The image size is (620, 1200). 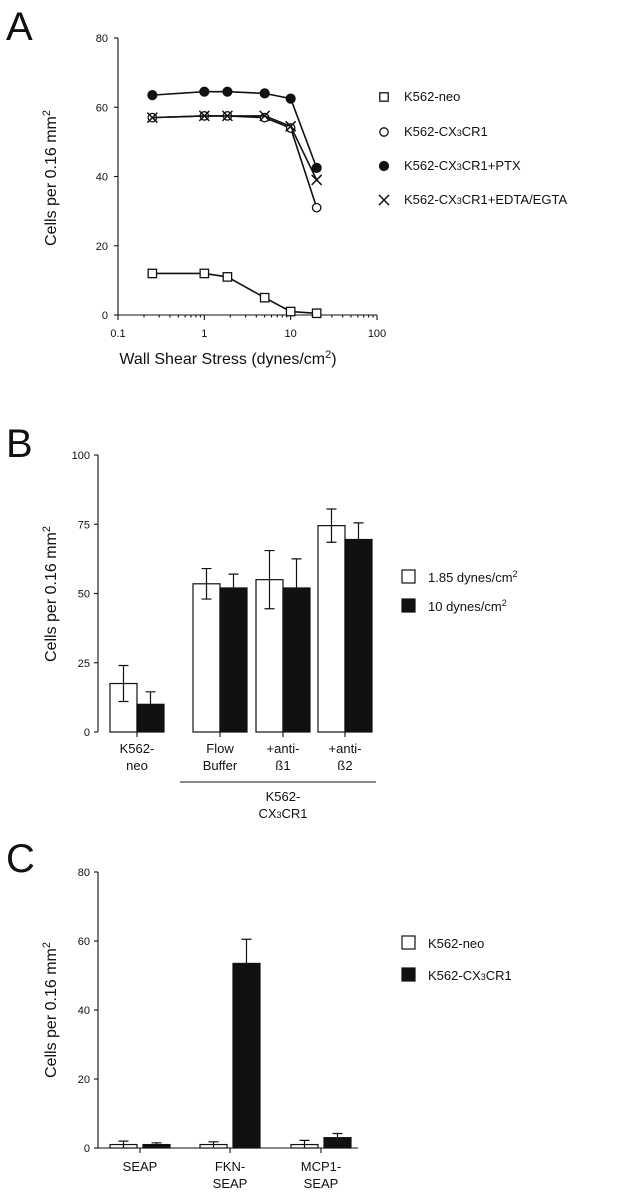 I want to click on category-label: FKN-, so click(x=230, y=1166).